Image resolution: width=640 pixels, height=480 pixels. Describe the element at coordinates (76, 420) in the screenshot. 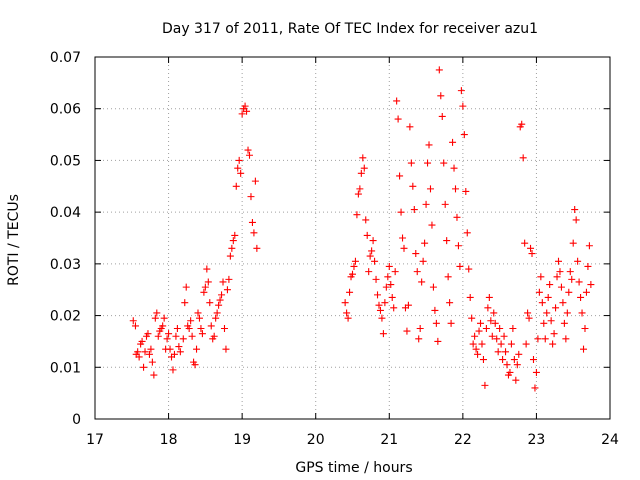

I see `y-tick-label: 0` at that location.